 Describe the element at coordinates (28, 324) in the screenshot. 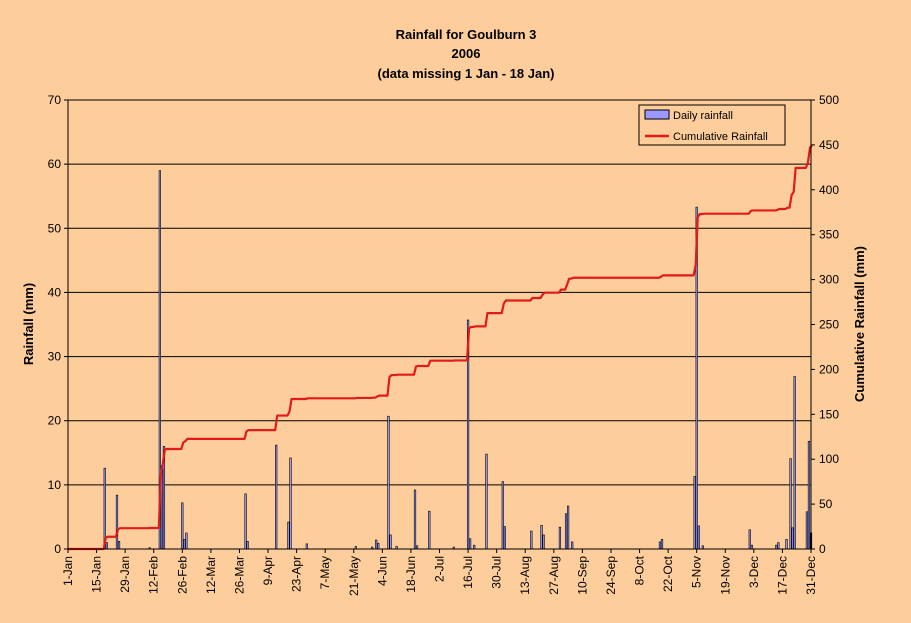

I see `y-axis-title: Rainfall (mm)` at that location.